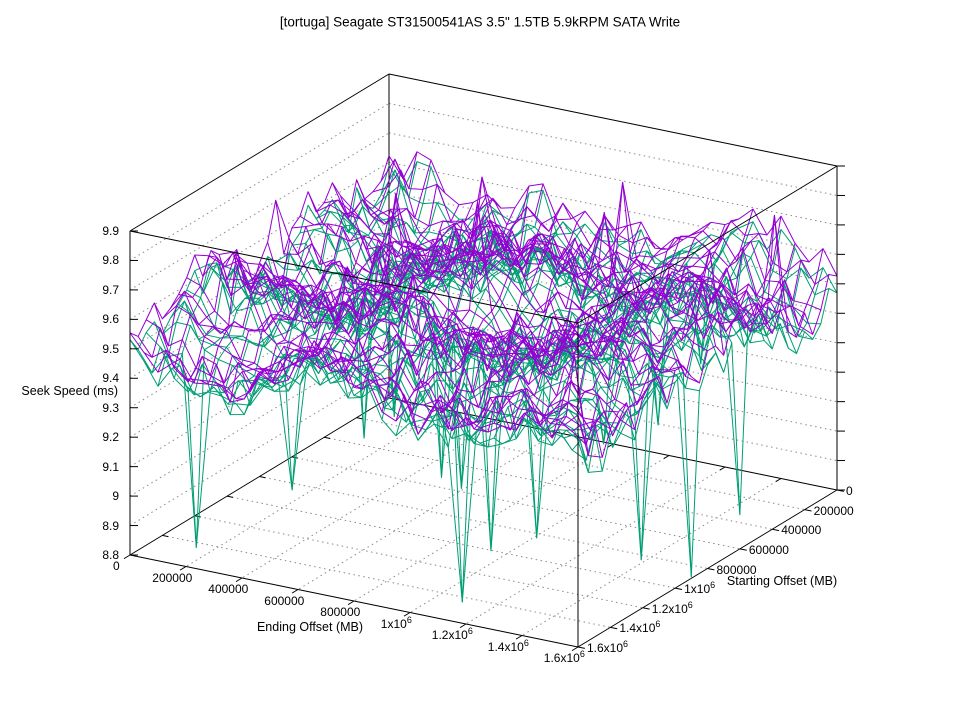  I want to click on z-tick-label: 9.5, so click(110, 348).